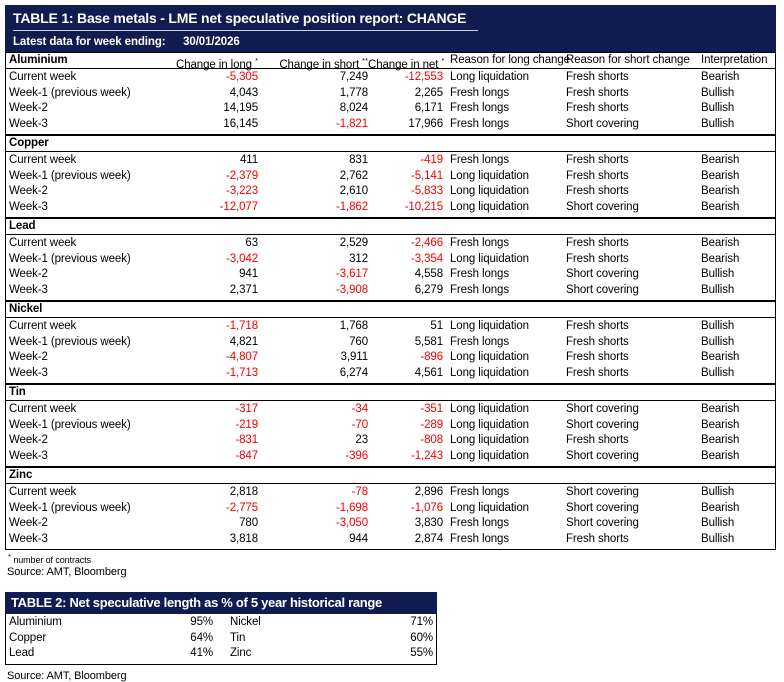  Describe the element at coordinates (28, 637) in the screenshot. I see `table2-metal-left: Copper` at that location.